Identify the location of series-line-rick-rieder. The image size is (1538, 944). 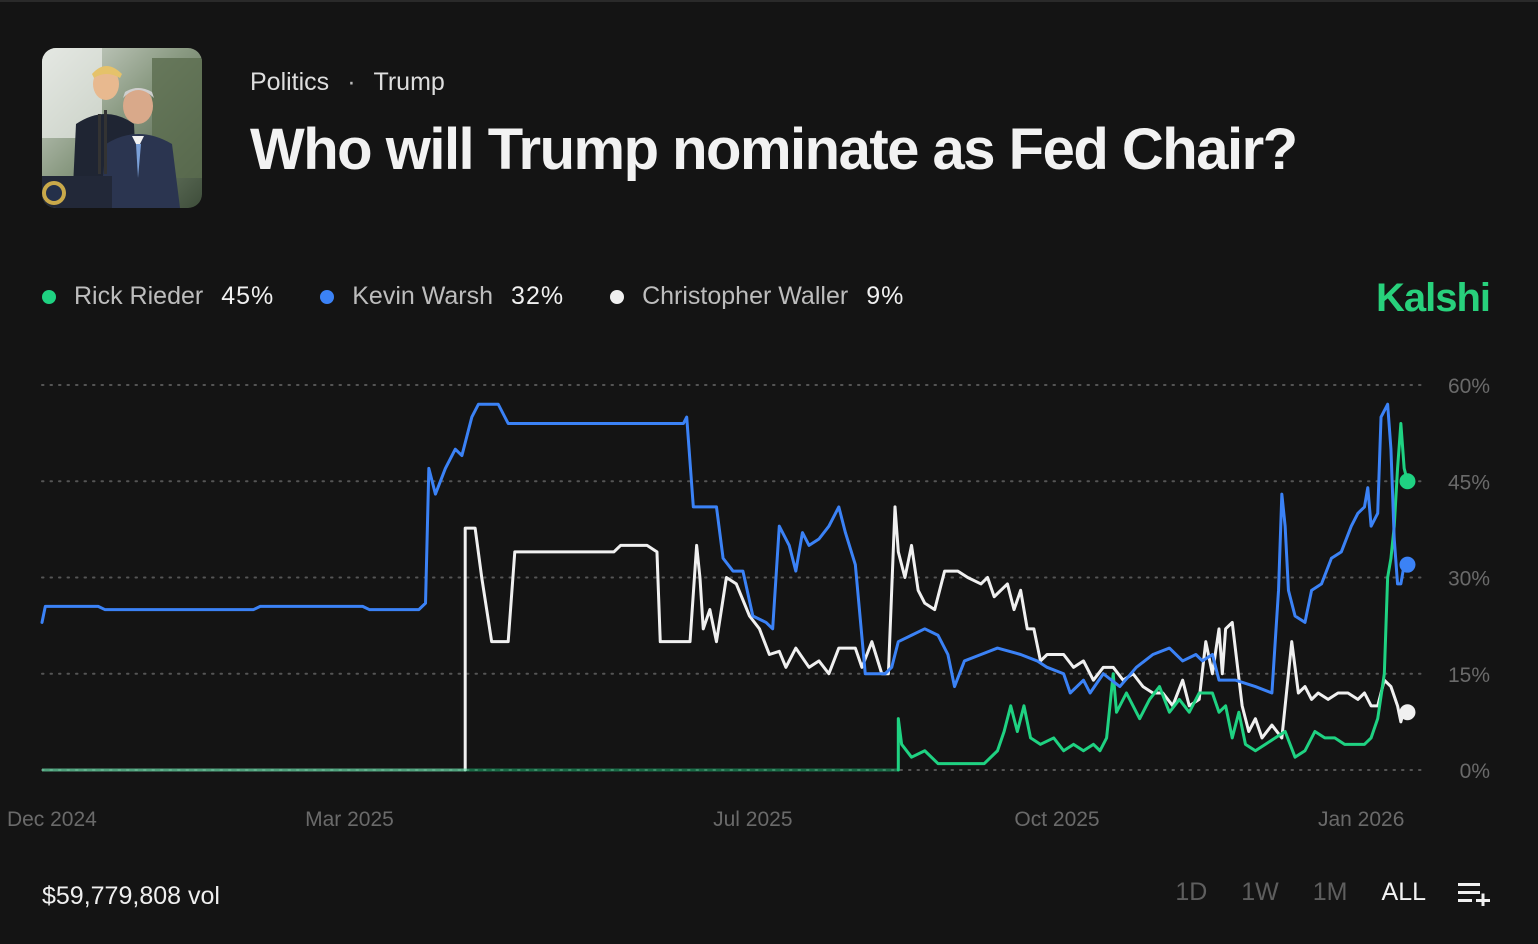
(1152, 597).